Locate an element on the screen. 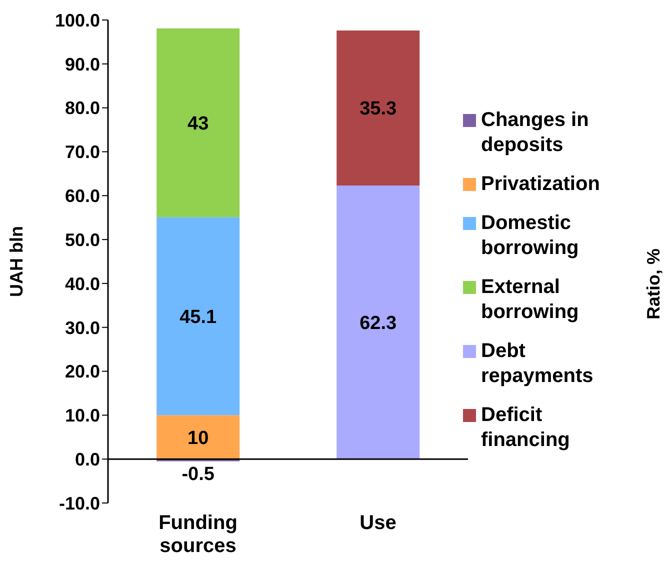  y-tick-label: -10.0 is located at coordinates (79, 503).